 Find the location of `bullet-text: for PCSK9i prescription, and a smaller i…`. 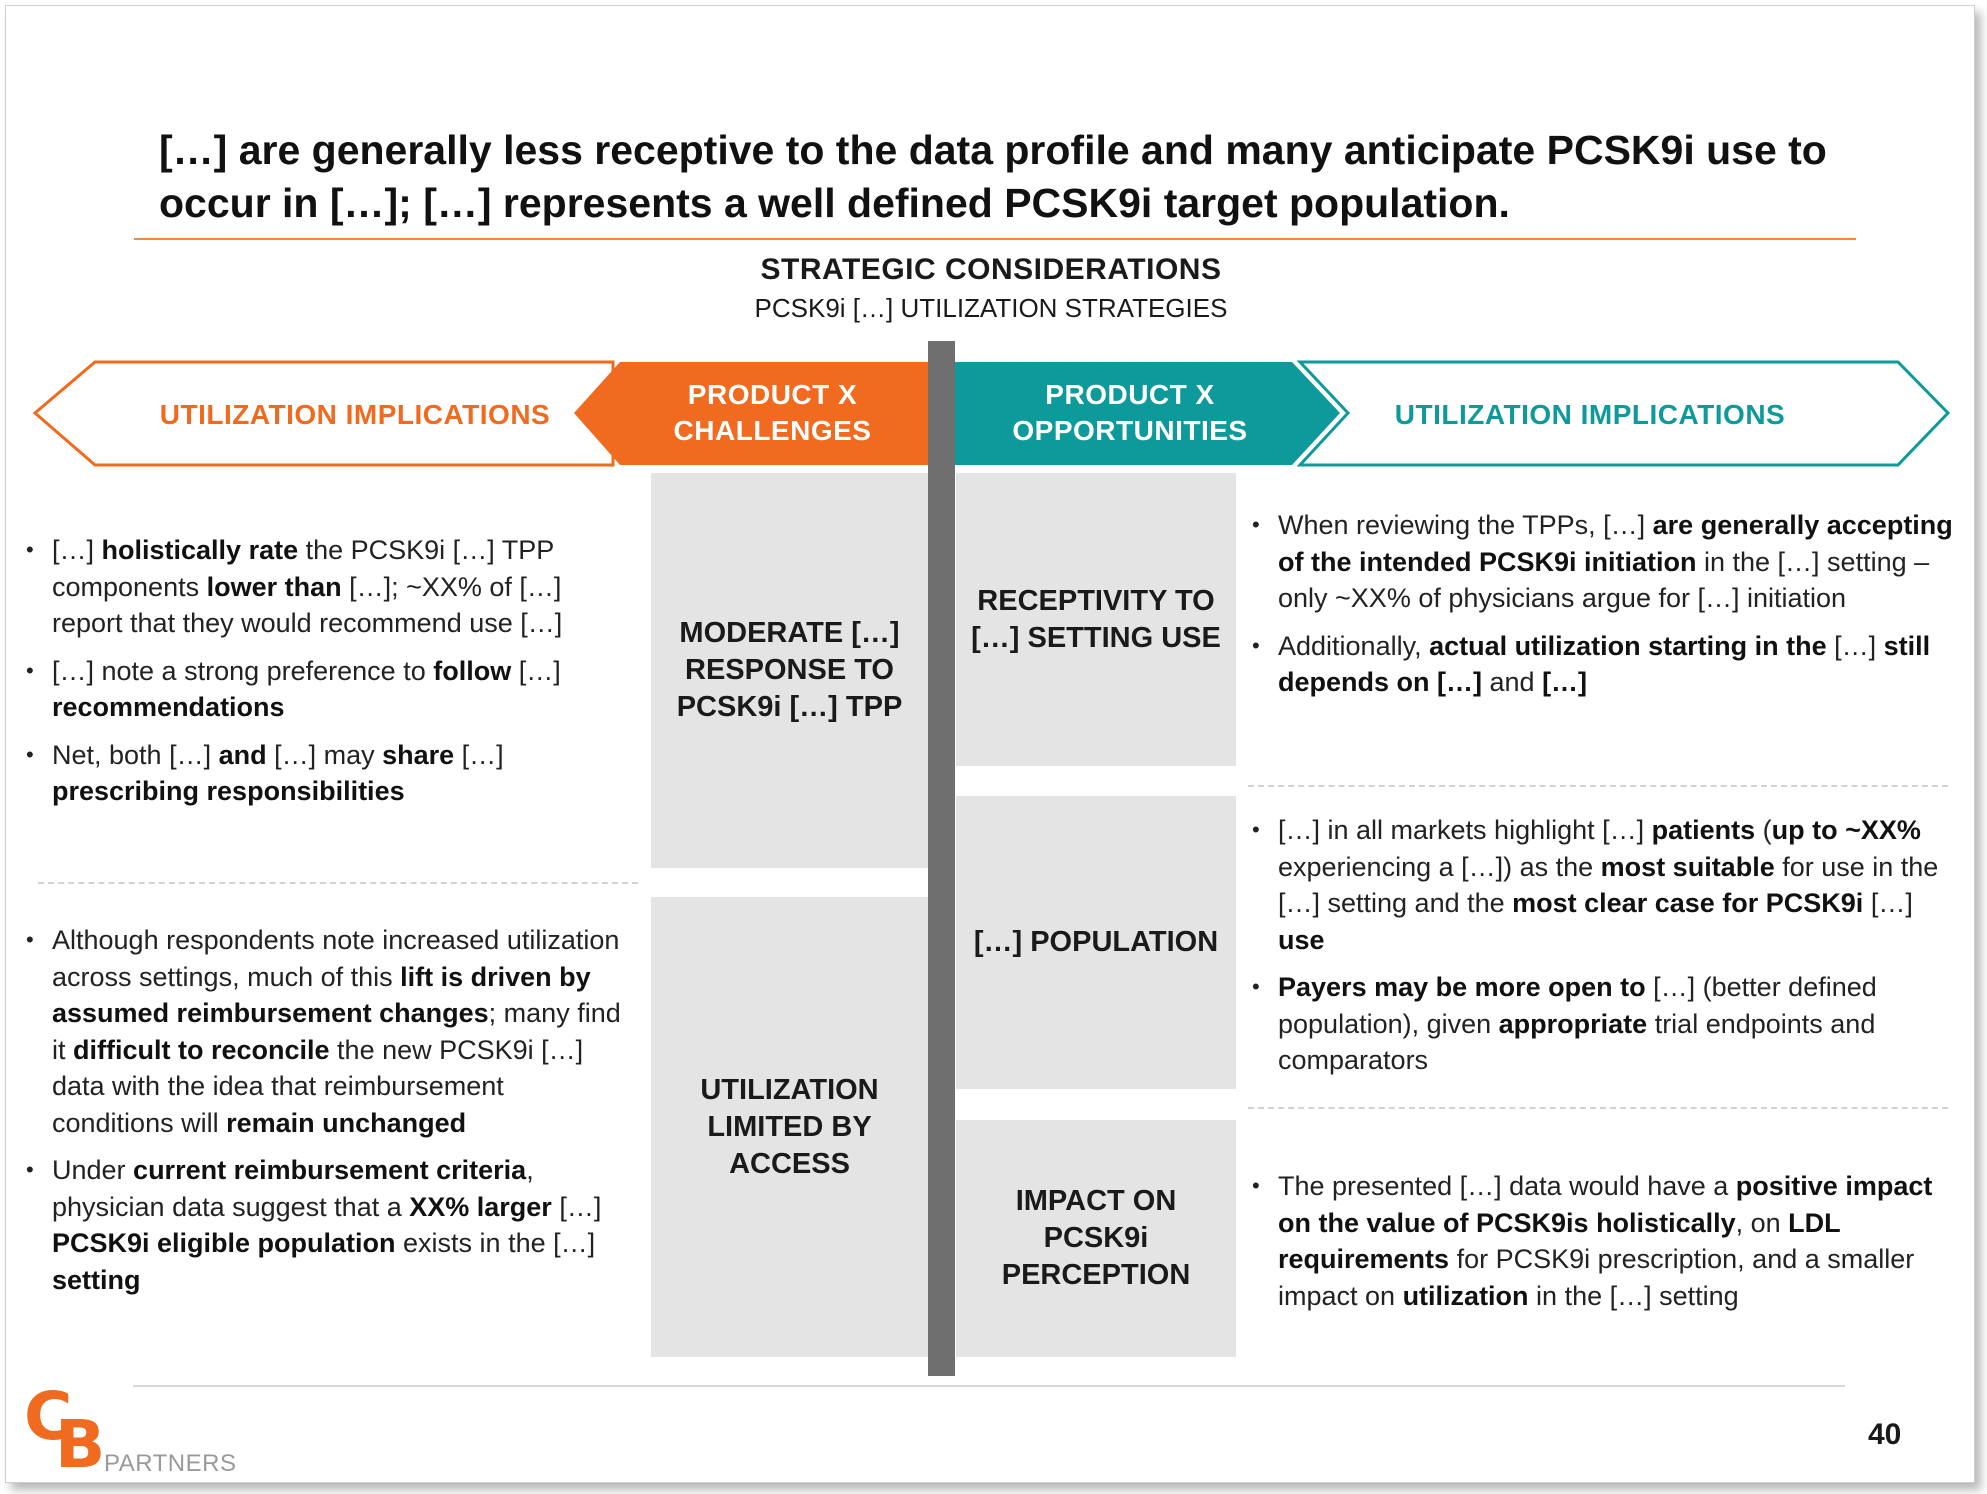

bullet-text: for PCSK9i prescription, and a smaller i… is located at coordinates (1596, 1277).